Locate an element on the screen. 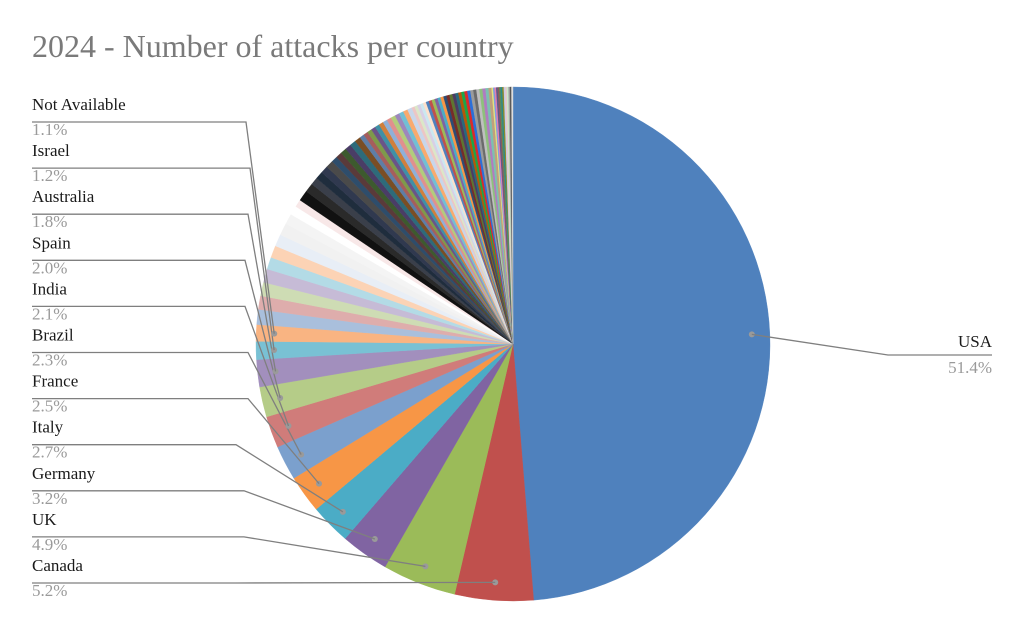  data-label-name-israel: Israel is located at coordinates (51, 150).